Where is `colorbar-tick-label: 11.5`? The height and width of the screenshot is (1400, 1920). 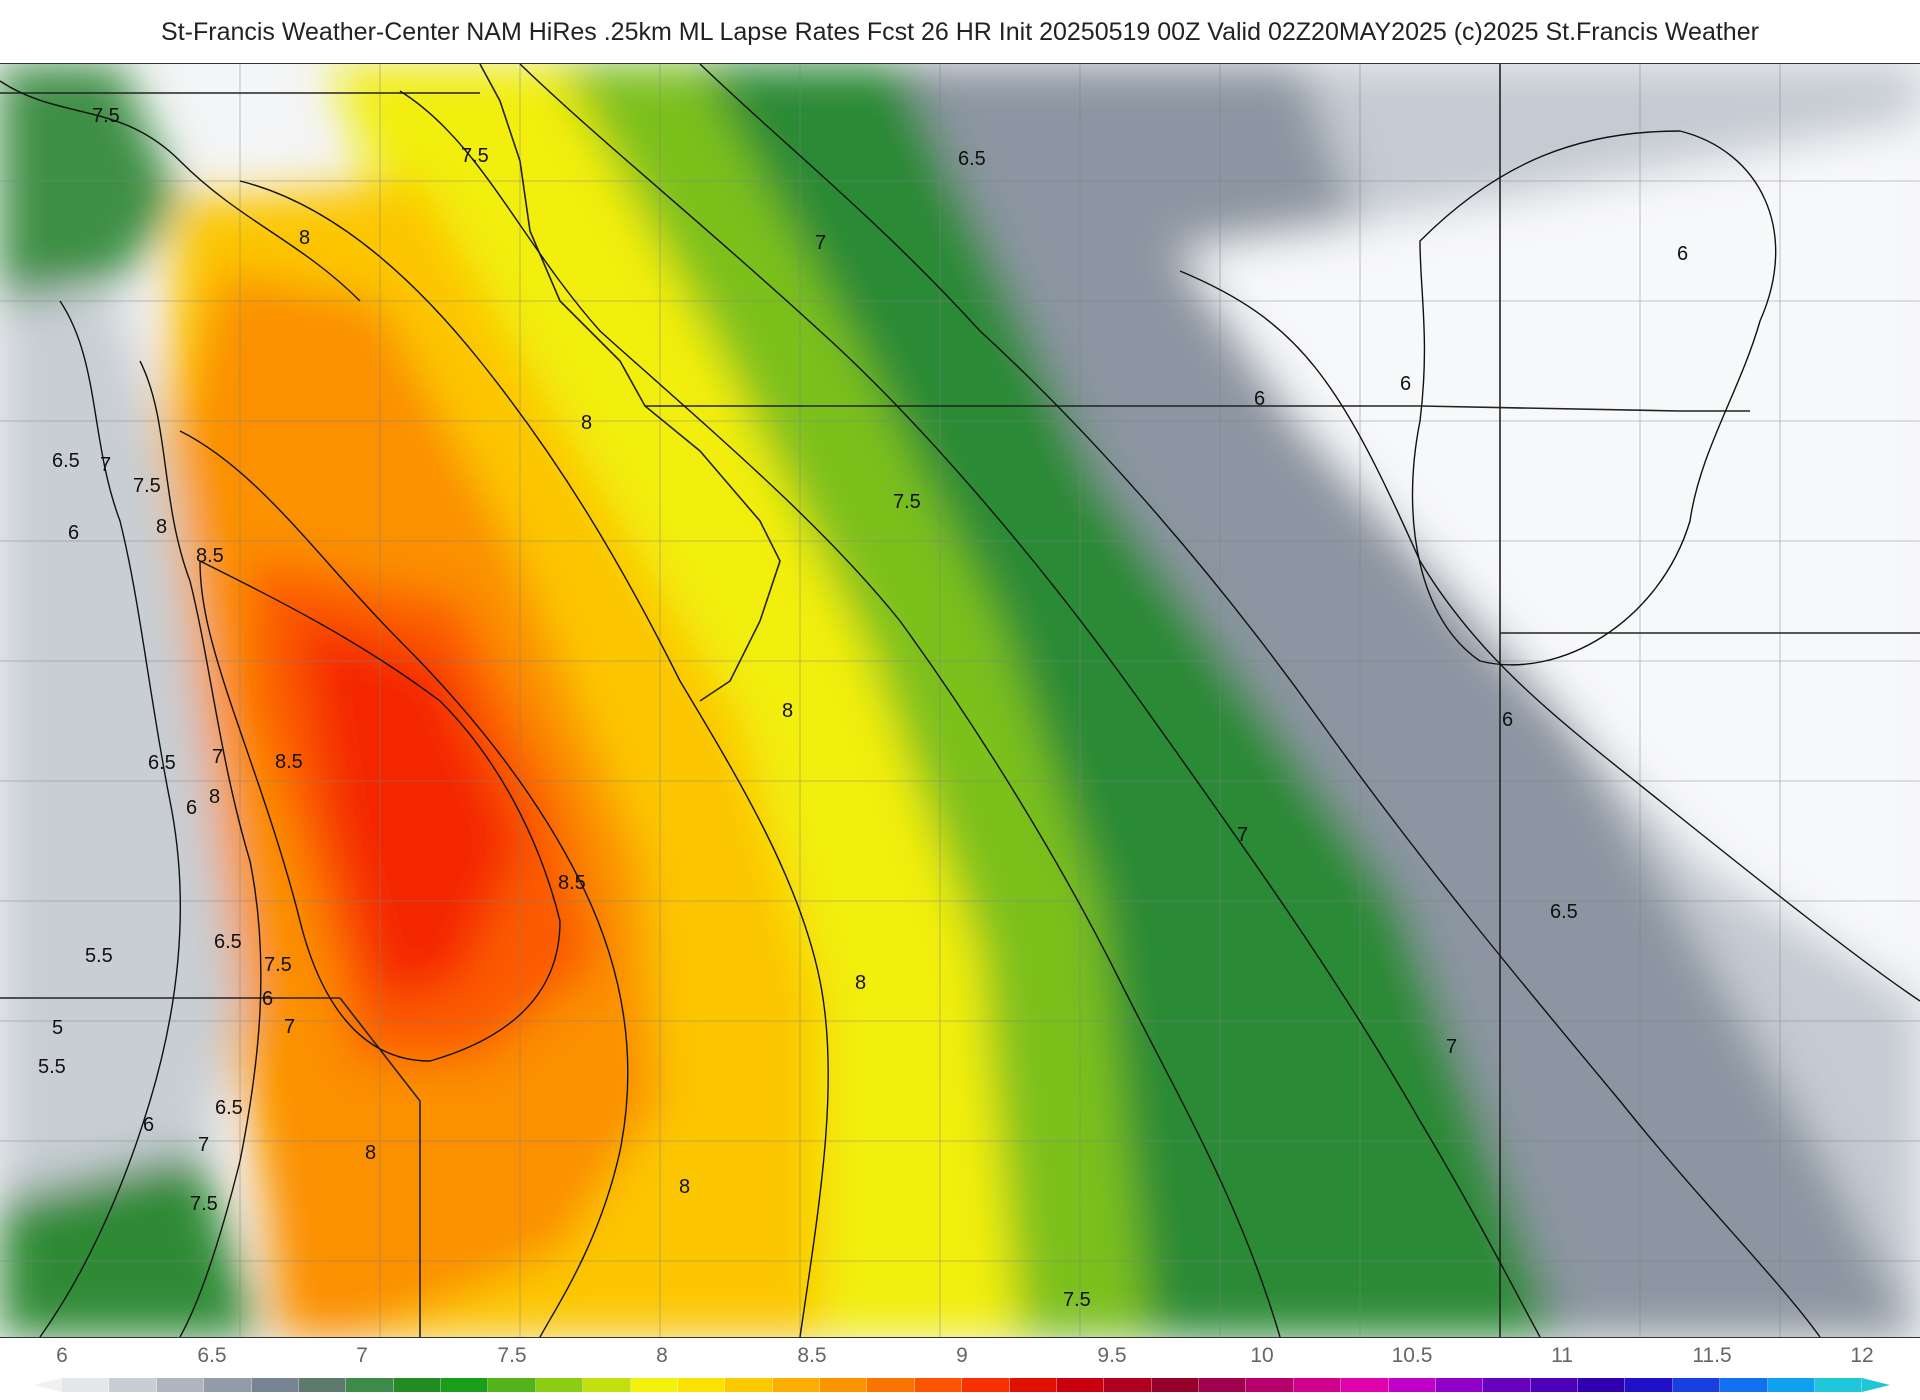
colorbar-tick-label: 11.5 is located at coordinates (1712, 1355).